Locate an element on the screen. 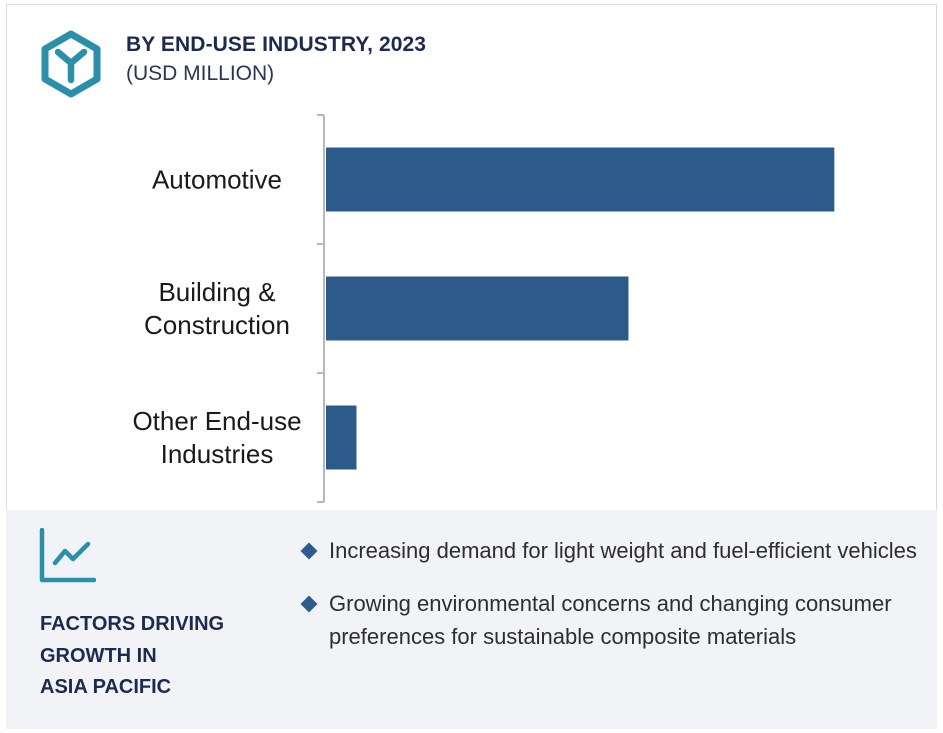 This screenshot has width=943, height=733. factors-title-line: GROWTH IN is located at coordinates (98, 655).